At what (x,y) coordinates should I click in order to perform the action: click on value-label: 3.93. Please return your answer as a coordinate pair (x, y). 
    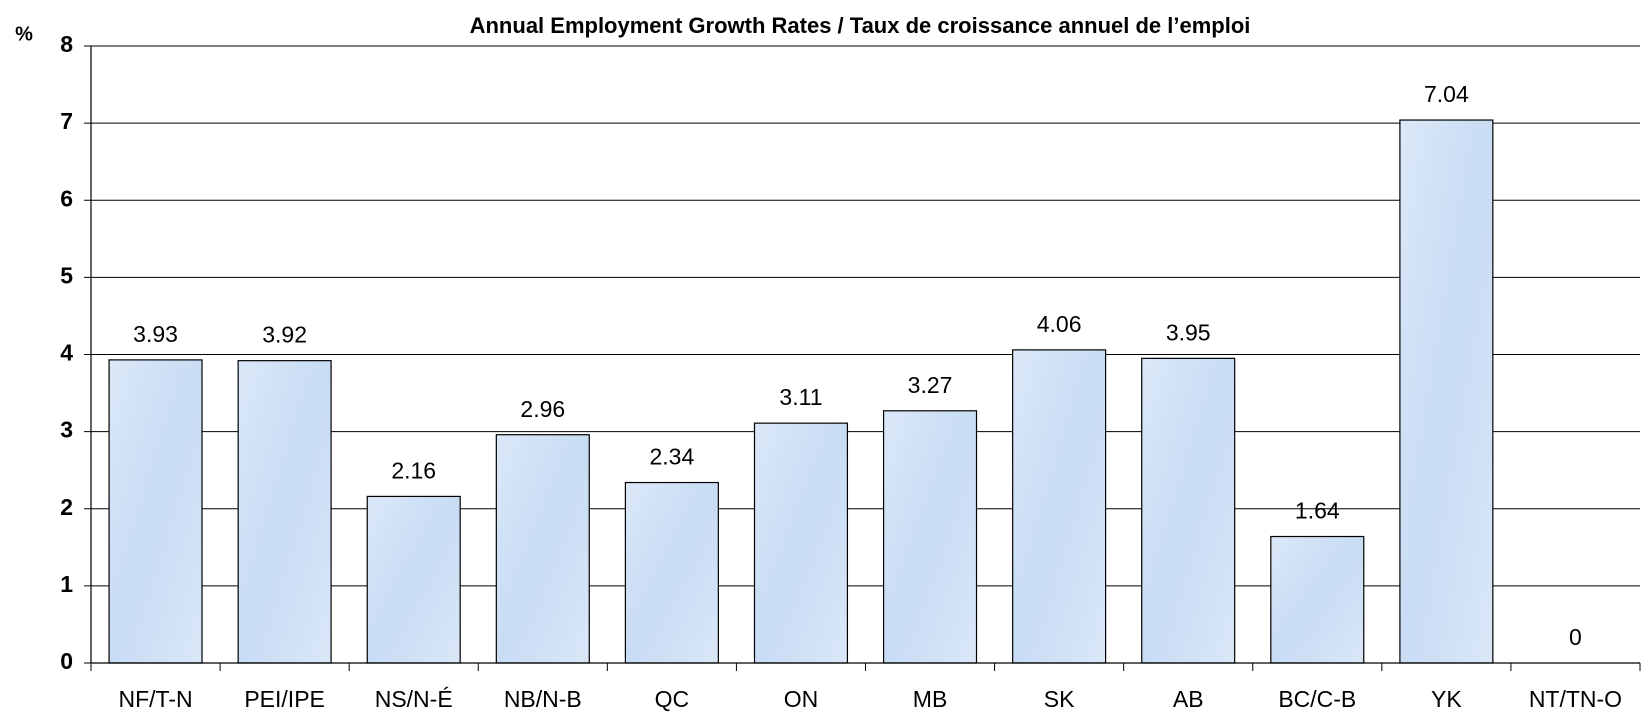
    Looking at the image, I should click on (155, 334).